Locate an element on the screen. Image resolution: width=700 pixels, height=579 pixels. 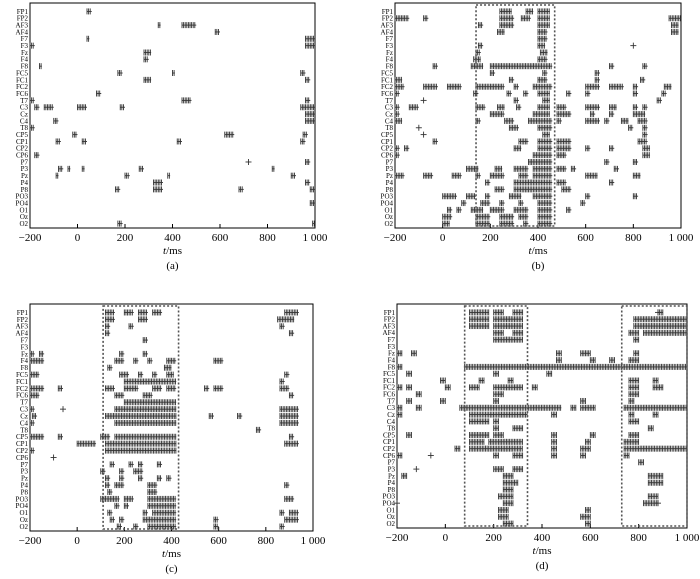
channel-label: Pz is located at coordinates (24, 479).